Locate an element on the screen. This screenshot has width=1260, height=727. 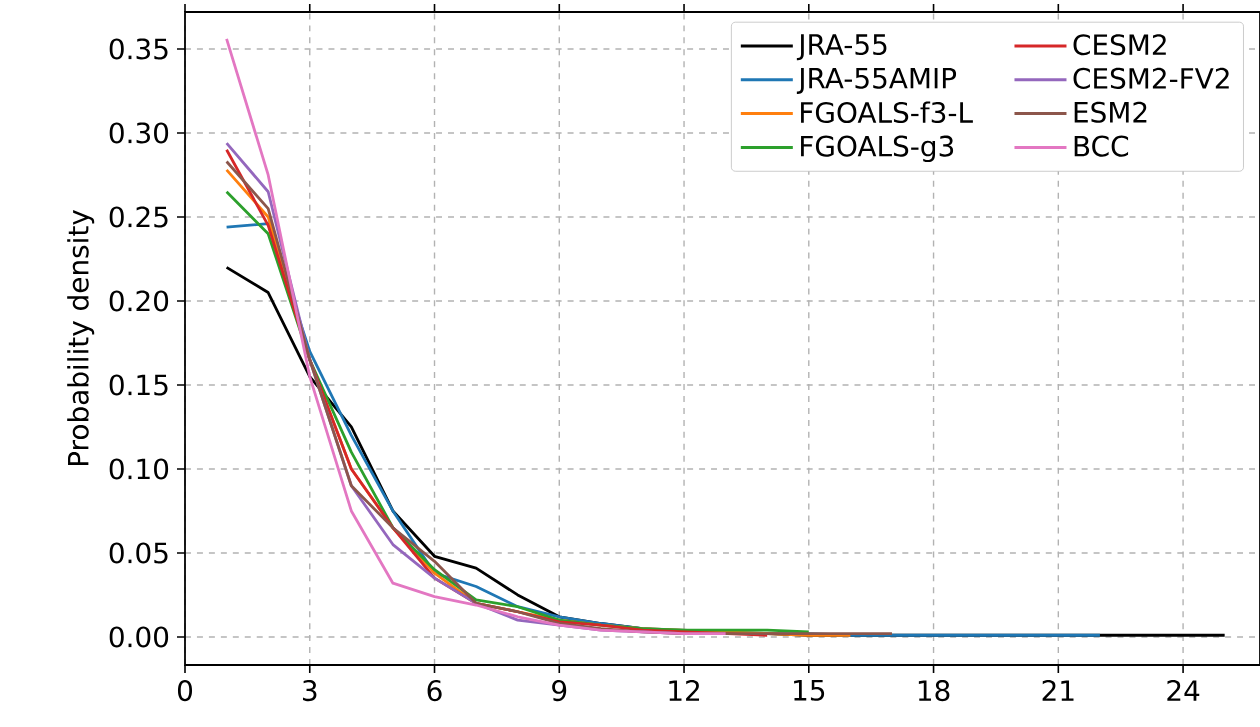
y-tick-label: 0.10 is located at coordinates (139, 469).